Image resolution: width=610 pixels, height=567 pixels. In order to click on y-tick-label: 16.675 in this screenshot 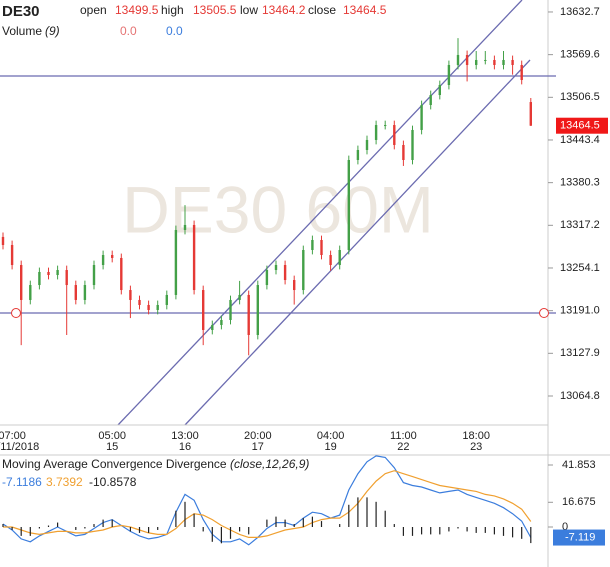, I will do `click(579, 502)`.